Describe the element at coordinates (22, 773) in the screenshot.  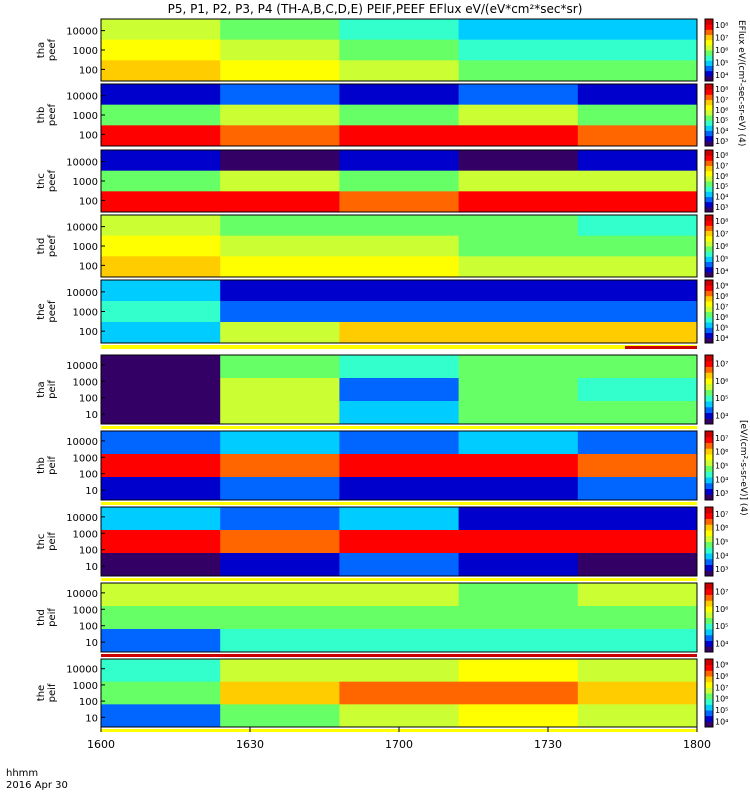
I see `time-axis-label: hhmm` at that location.